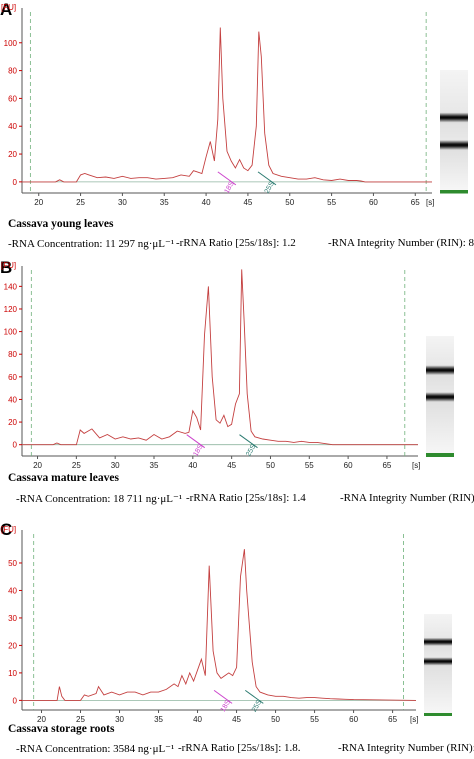  What do you see at coordinates (91, 244) in the screenshot?
I see `rna-concentration: -RNA Concentration: 11 297 ng·μL⁻¹` at bounding box center [91, 244].